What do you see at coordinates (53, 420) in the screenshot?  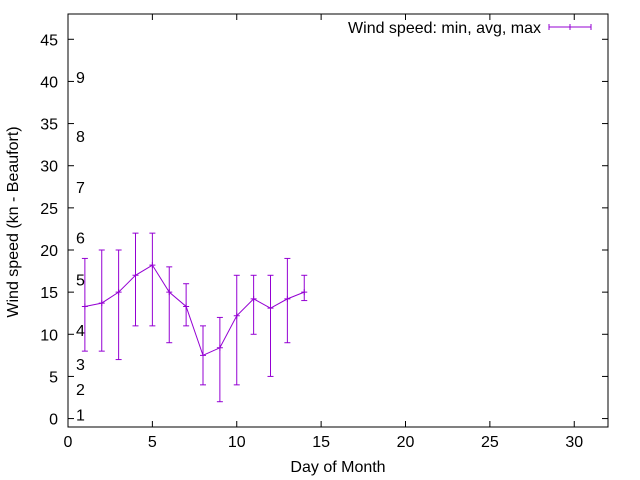 I see `y-tick-label: 0` at bounding box center [53, 420].